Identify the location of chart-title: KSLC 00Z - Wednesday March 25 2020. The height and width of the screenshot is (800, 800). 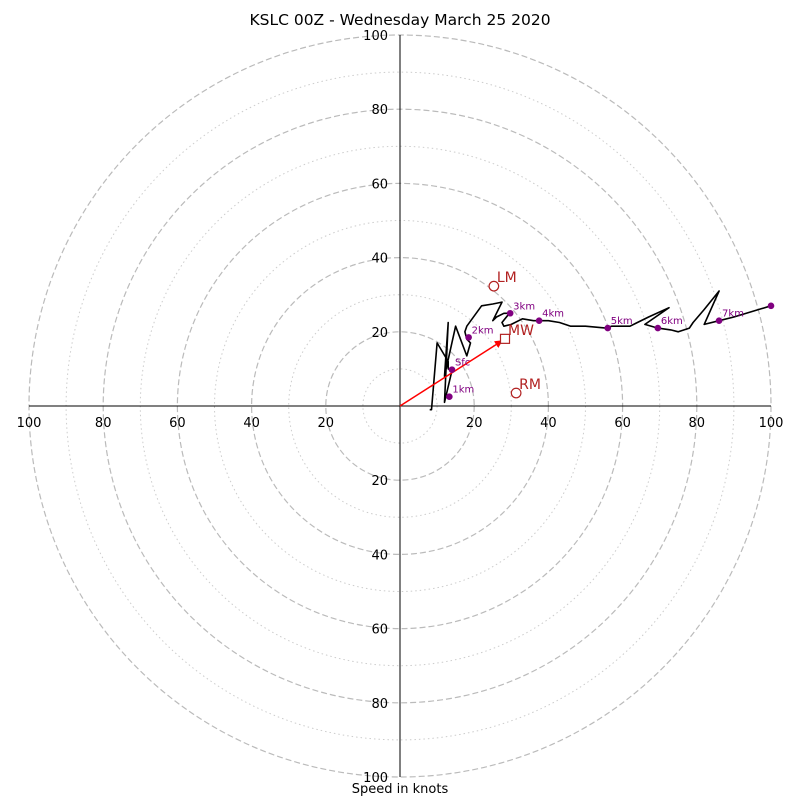
(400, 20).